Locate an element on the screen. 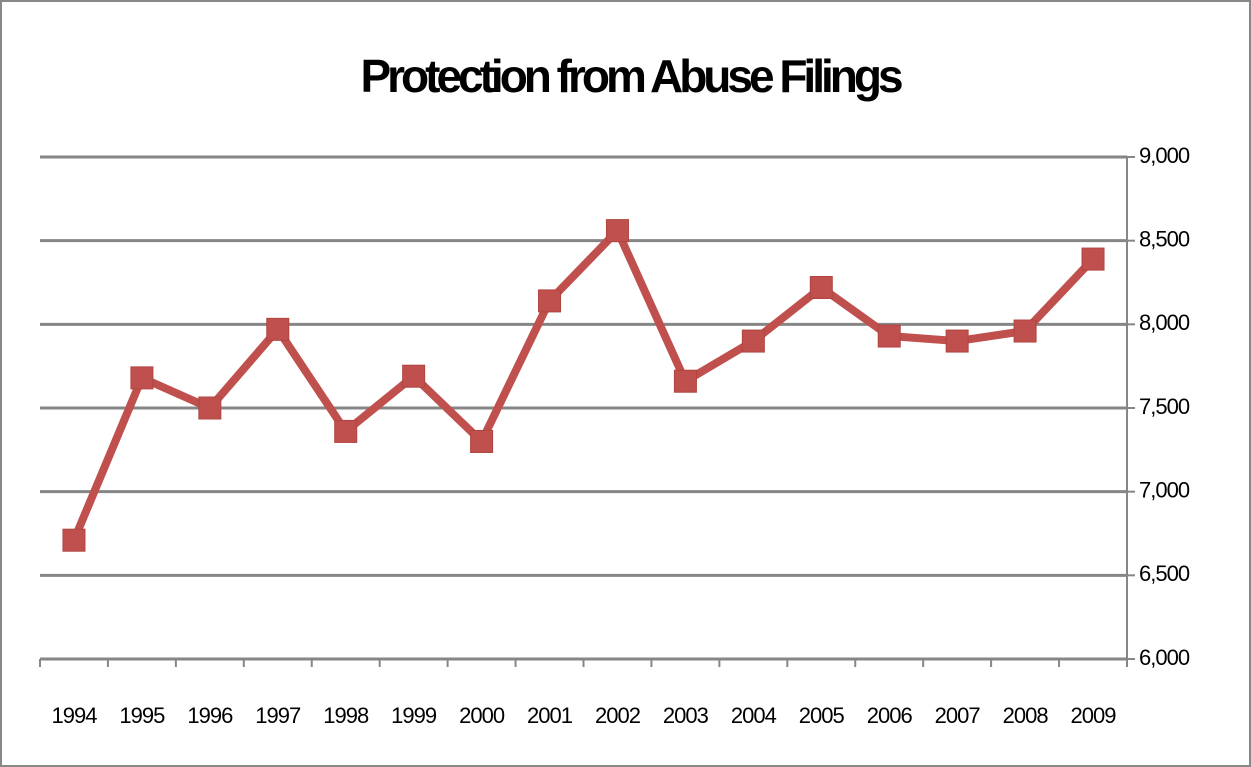 The height and width of the screenshot is (767, 1251). x-tick-label: 2009 is located at coordinates (1094, 715).